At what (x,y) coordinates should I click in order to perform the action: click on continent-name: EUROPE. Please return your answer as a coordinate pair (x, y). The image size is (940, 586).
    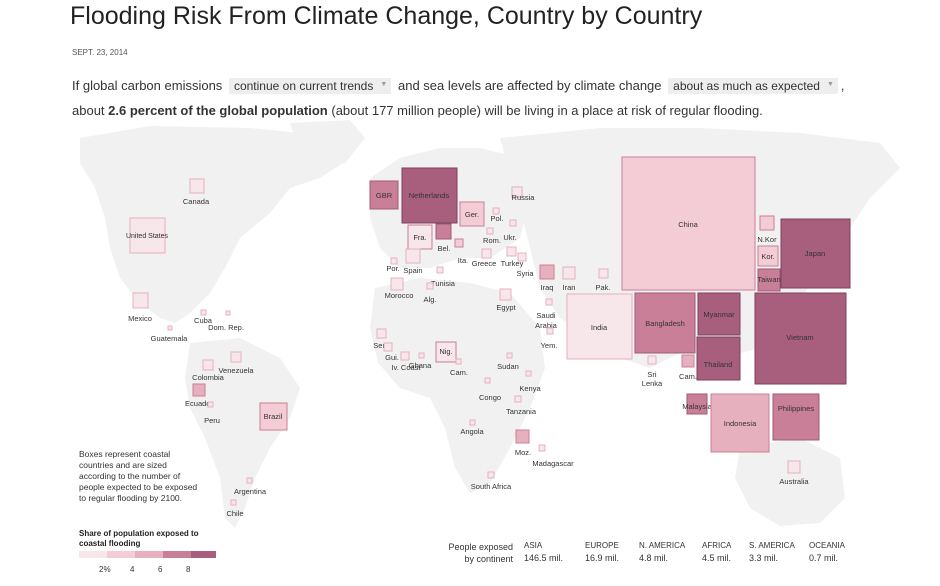
    Looking at the image, I should click on (602, 545).